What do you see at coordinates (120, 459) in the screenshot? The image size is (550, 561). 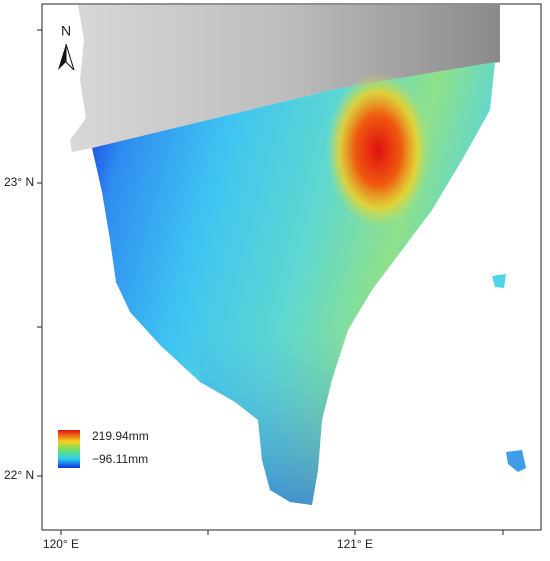 I see `legend-min: −96.11mm` at bounding box center [120, 459].